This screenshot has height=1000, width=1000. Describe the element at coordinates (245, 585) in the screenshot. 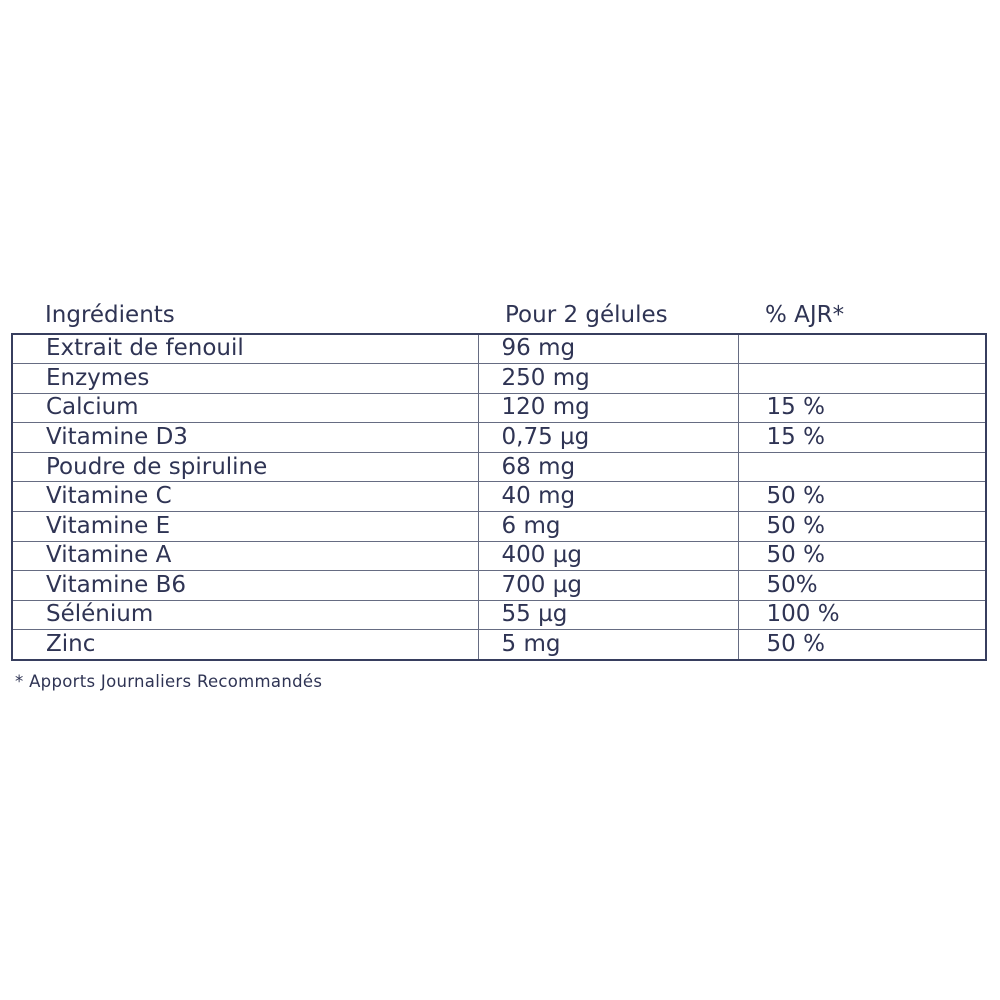

I see `ingredient-cell: Vitamine B6` at that location.